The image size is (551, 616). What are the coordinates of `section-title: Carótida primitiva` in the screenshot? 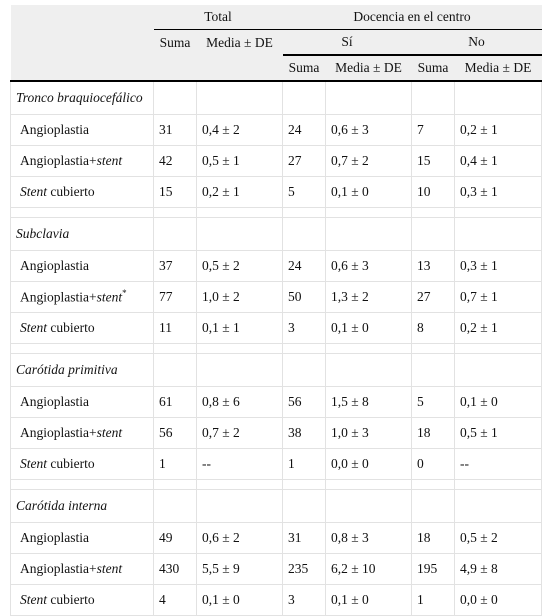 It's located at (82, 370).